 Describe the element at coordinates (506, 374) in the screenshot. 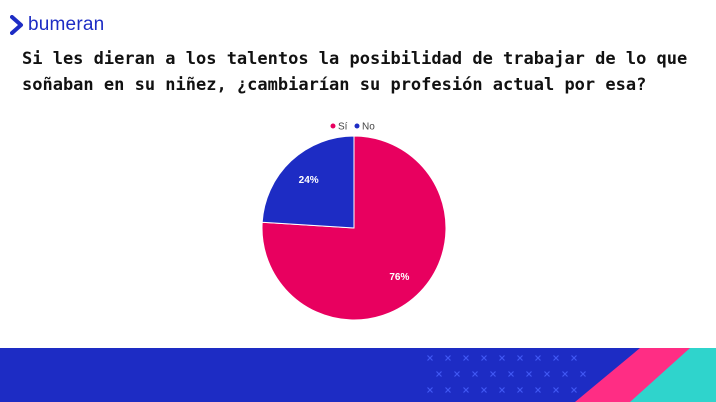

I see `footer-pattern` at that location.